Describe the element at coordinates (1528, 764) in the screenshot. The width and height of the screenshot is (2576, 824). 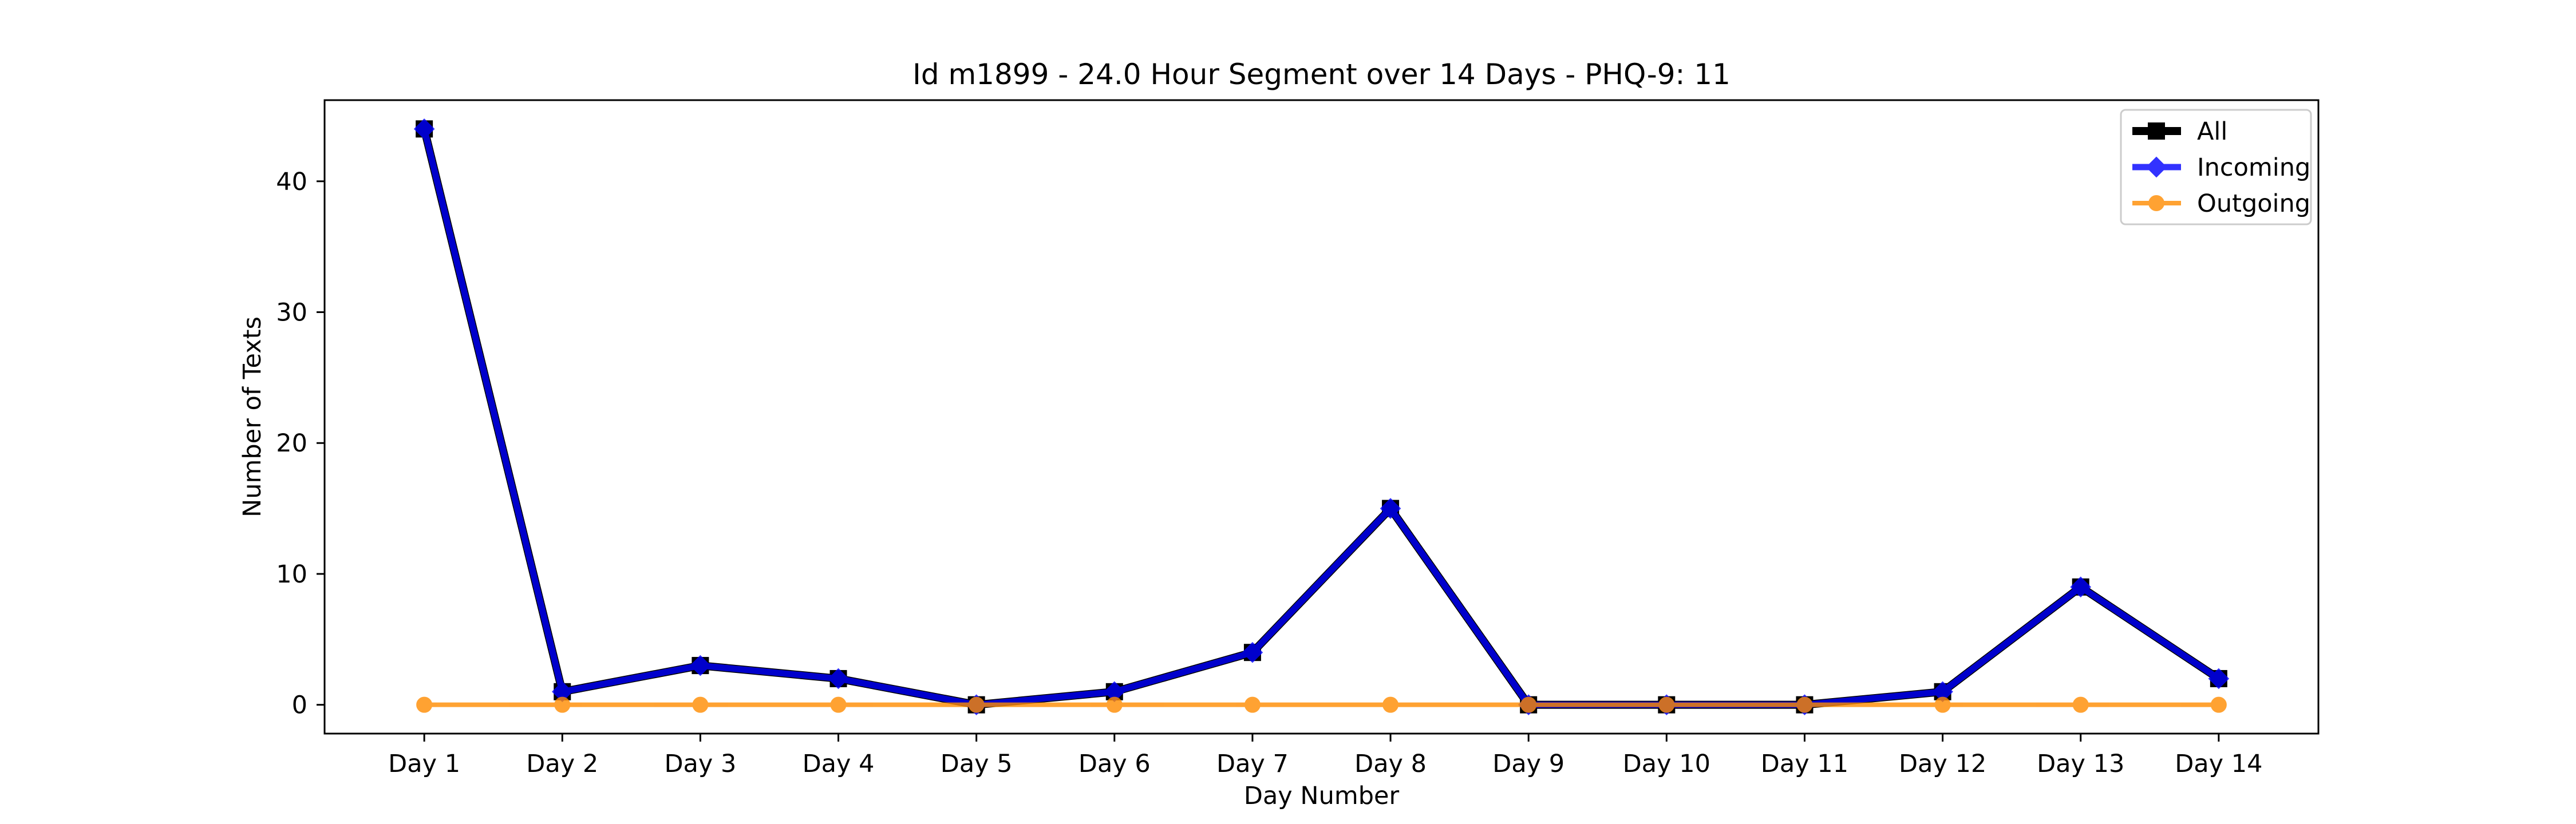
I see `x-tick-label: Day 9` at that location.